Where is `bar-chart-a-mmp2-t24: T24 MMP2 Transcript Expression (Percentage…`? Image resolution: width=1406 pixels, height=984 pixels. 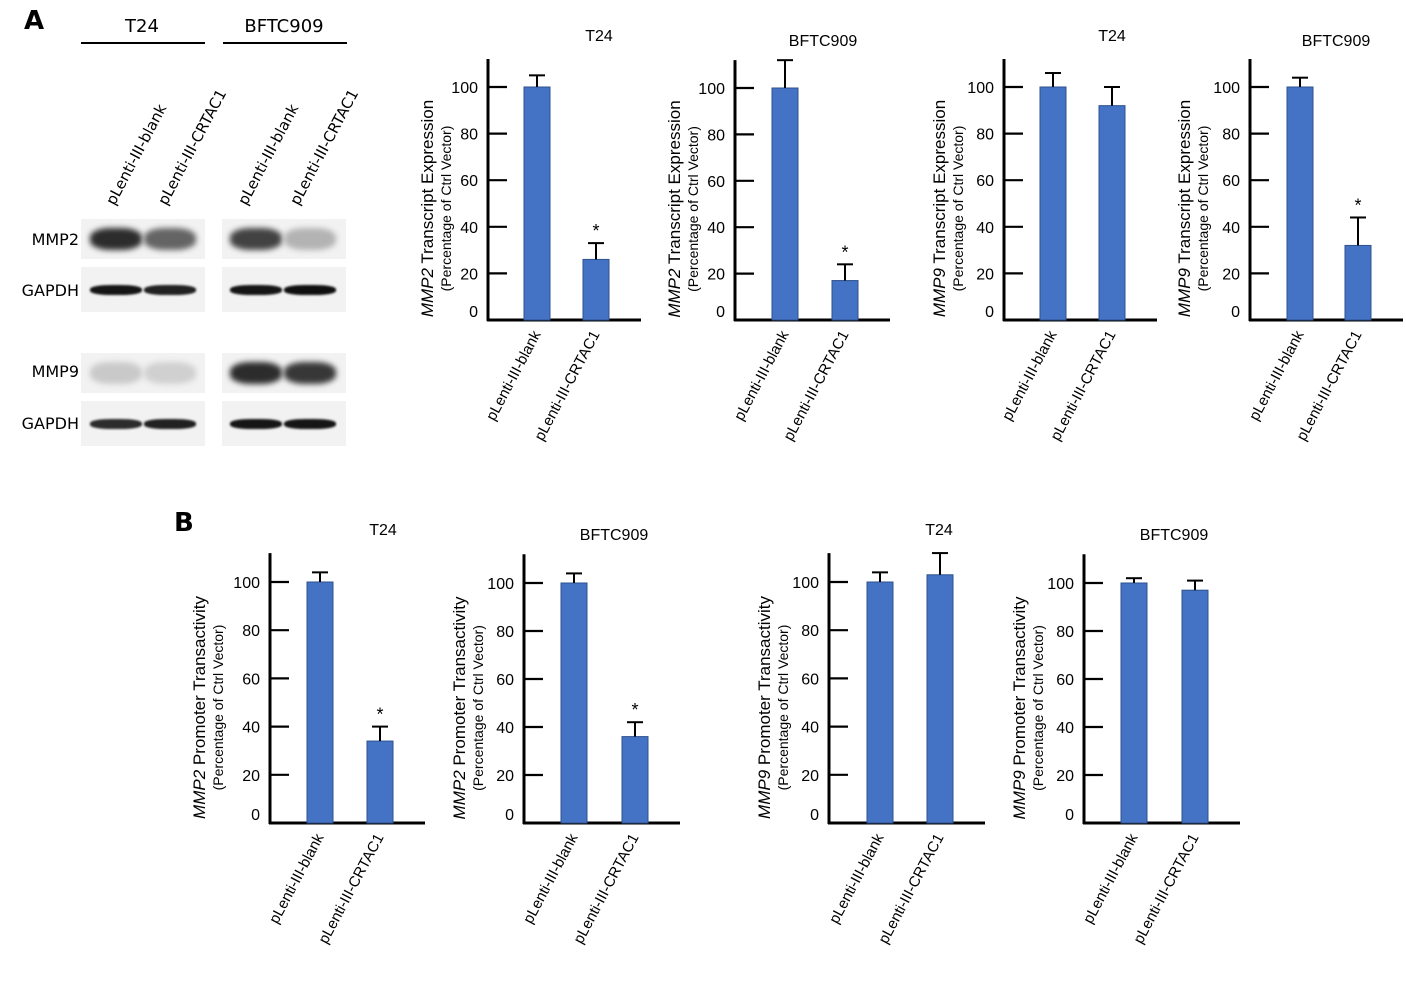 bar-chart-a-mmp2-t24: T24 MMP2 Transcript Expression (Percentage… is located at coordinates (529, 236).